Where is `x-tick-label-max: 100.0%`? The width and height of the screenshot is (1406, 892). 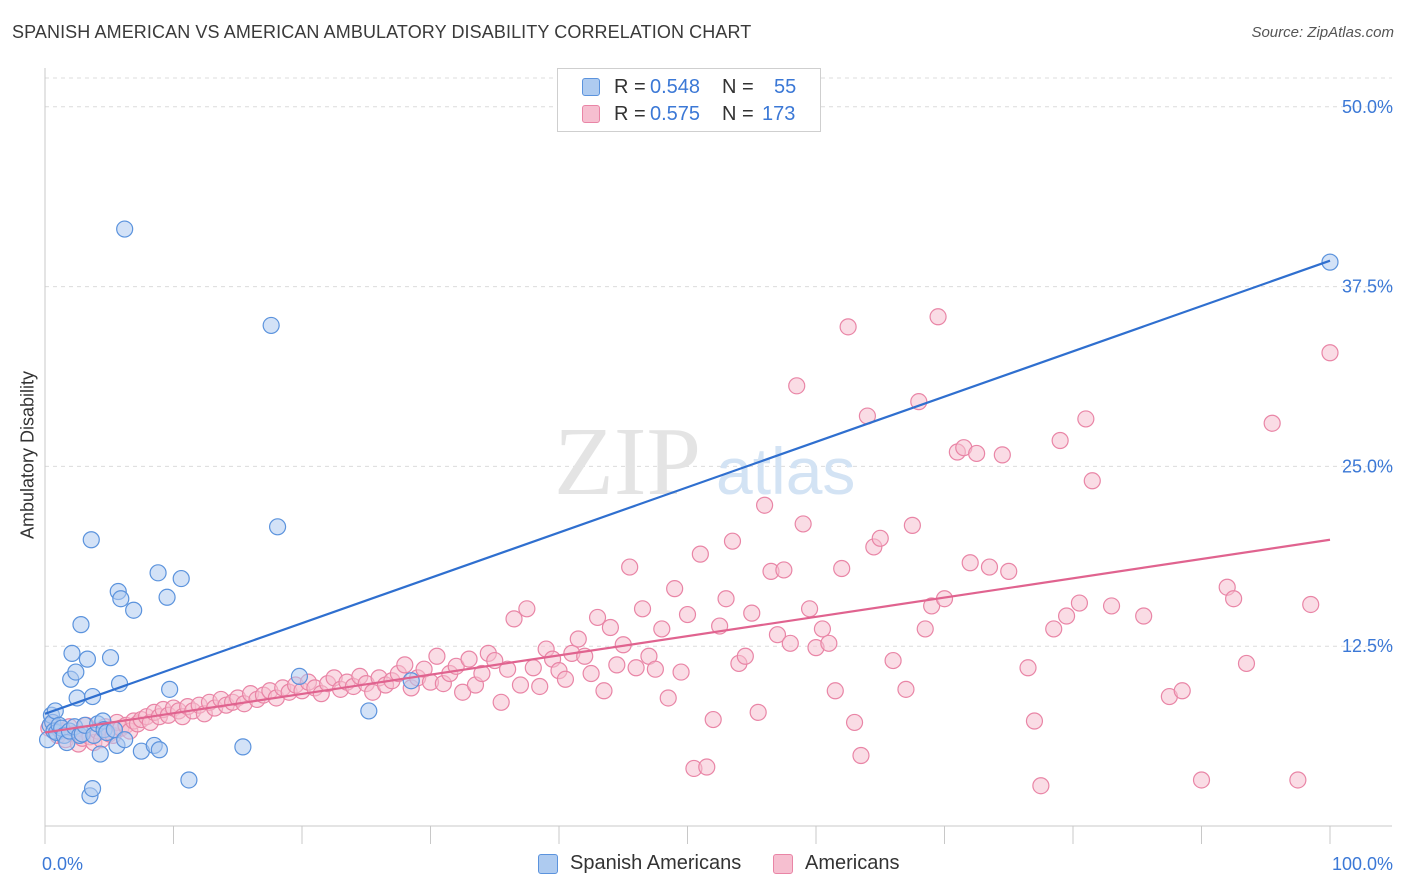
x-tick-label-max: 100.0% is located at coordinates (1362, 864).